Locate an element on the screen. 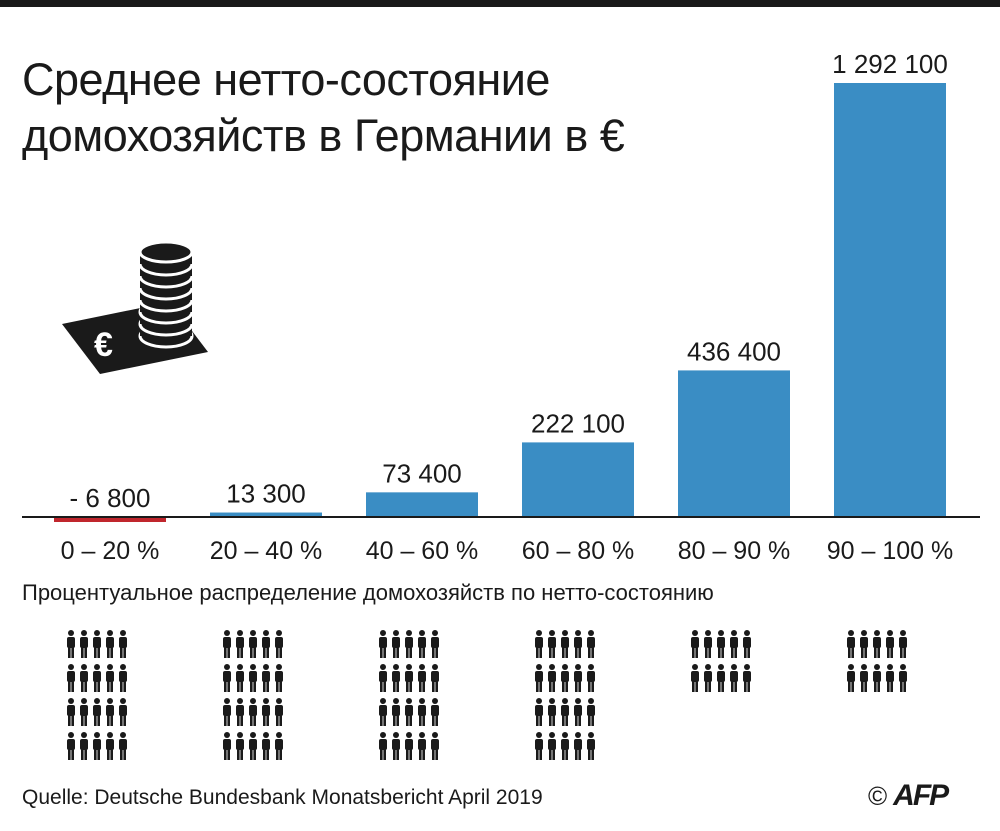 This screenshot has width=1000, height=831. copyright-symbol: © is located at coordinates (878, 795).